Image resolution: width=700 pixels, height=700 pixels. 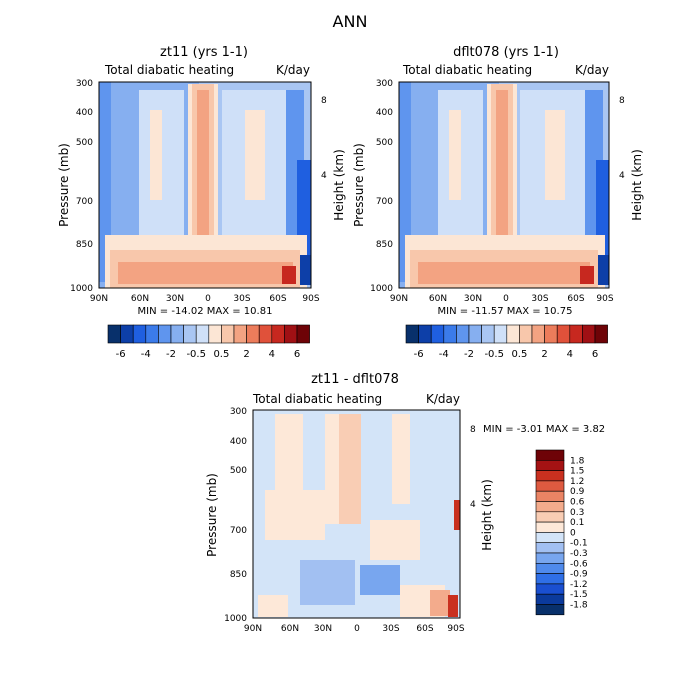 What do you see at coordinates (577, 503) in the screenshot?
I see `colorbar-label: 0.6` at bounding box center [577, 503].